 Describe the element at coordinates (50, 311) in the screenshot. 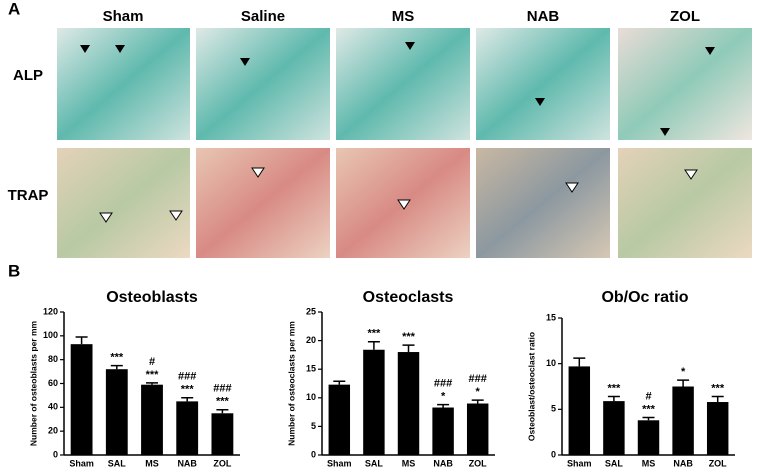

I see `y-tick-label: 120` at that location.